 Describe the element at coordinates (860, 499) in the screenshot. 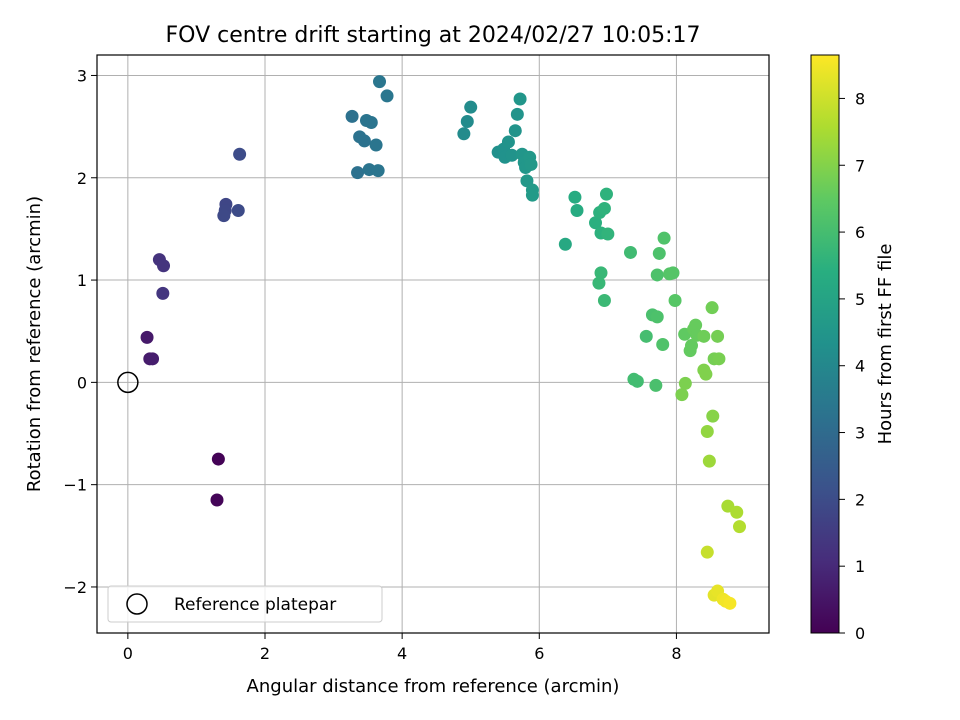

I see `colorbar-tick-label: 2` at that location.